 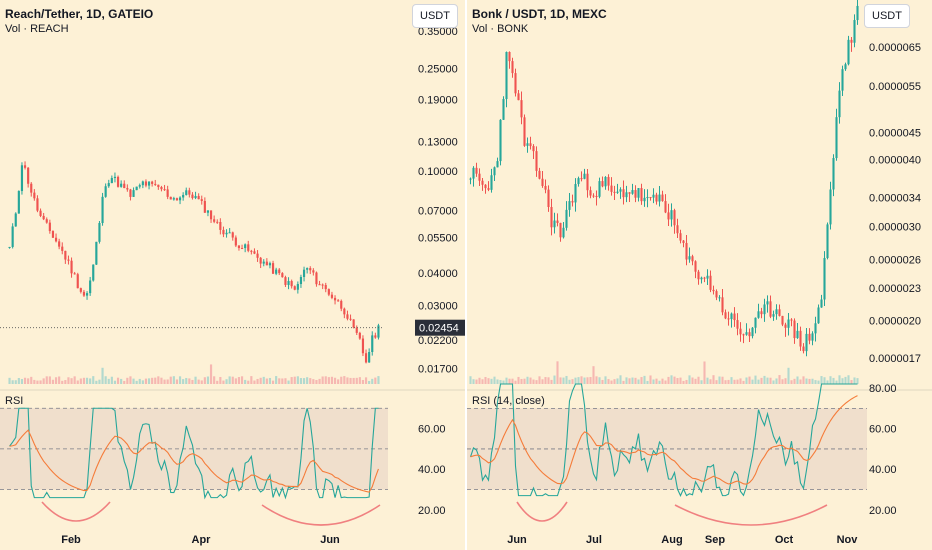 What do you see at coordinates (594, 540) in the screenshot?
I see `time-axis-label: Jul` at bounding box center [594, 540].